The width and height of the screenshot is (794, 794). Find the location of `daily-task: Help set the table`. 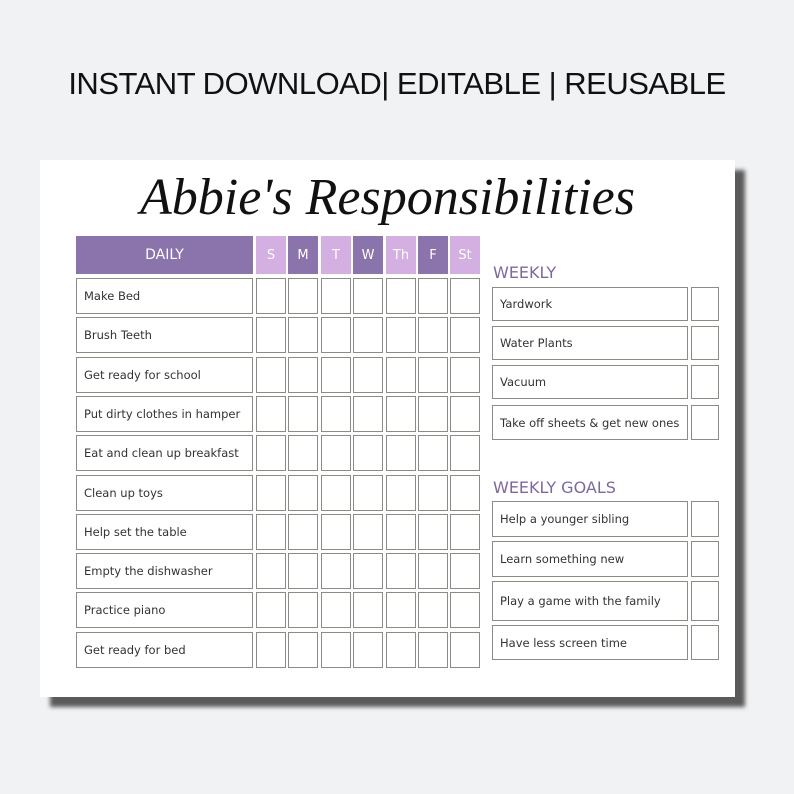

daily-task: Help set the table is located at coordinates (164, 531).